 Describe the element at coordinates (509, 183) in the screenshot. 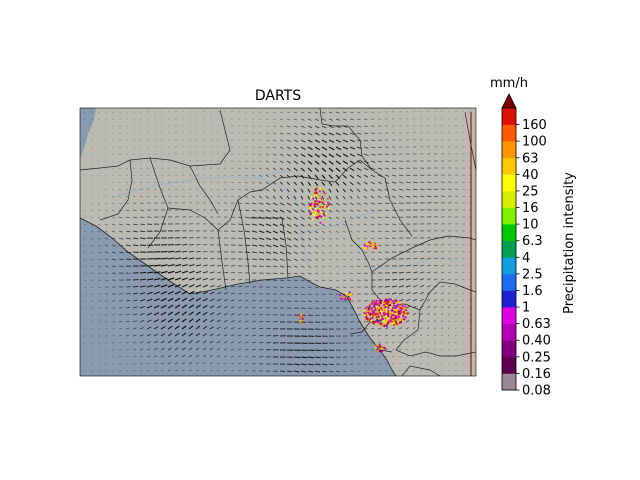

I see `colorbar-swatch` at that location.